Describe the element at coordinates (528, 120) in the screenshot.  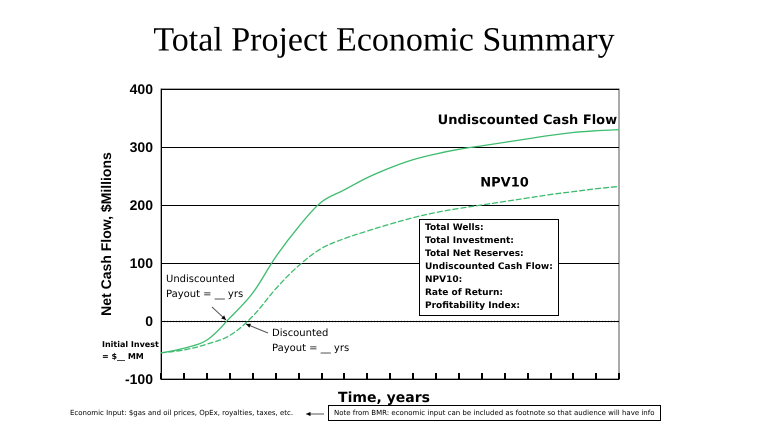
I see `series-label: Undiscounted Cash Flow` at that location.